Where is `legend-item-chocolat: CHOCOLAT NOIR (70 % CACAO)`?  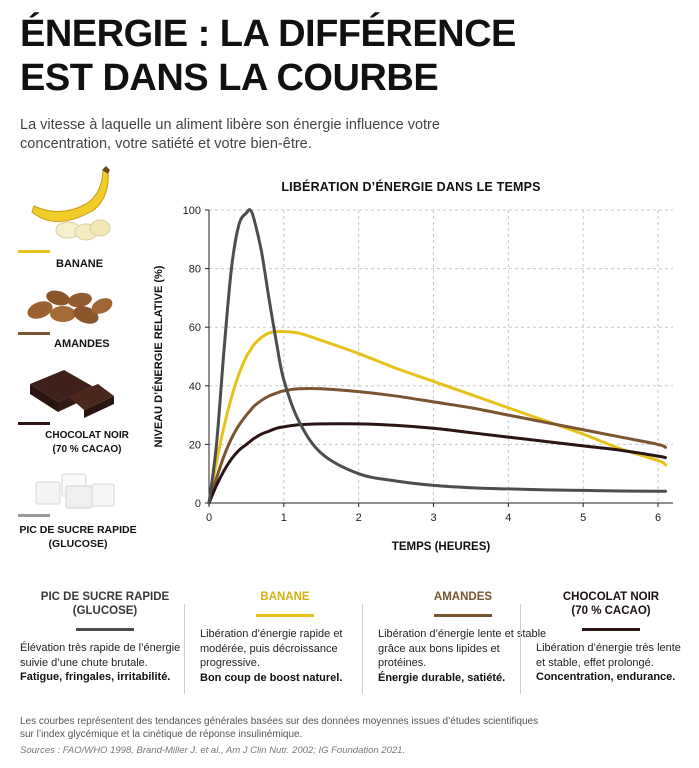
legend-item-chocolat: CHOCOLAT NOIR (70 % CACAO) is located at coordinates (83, 411).